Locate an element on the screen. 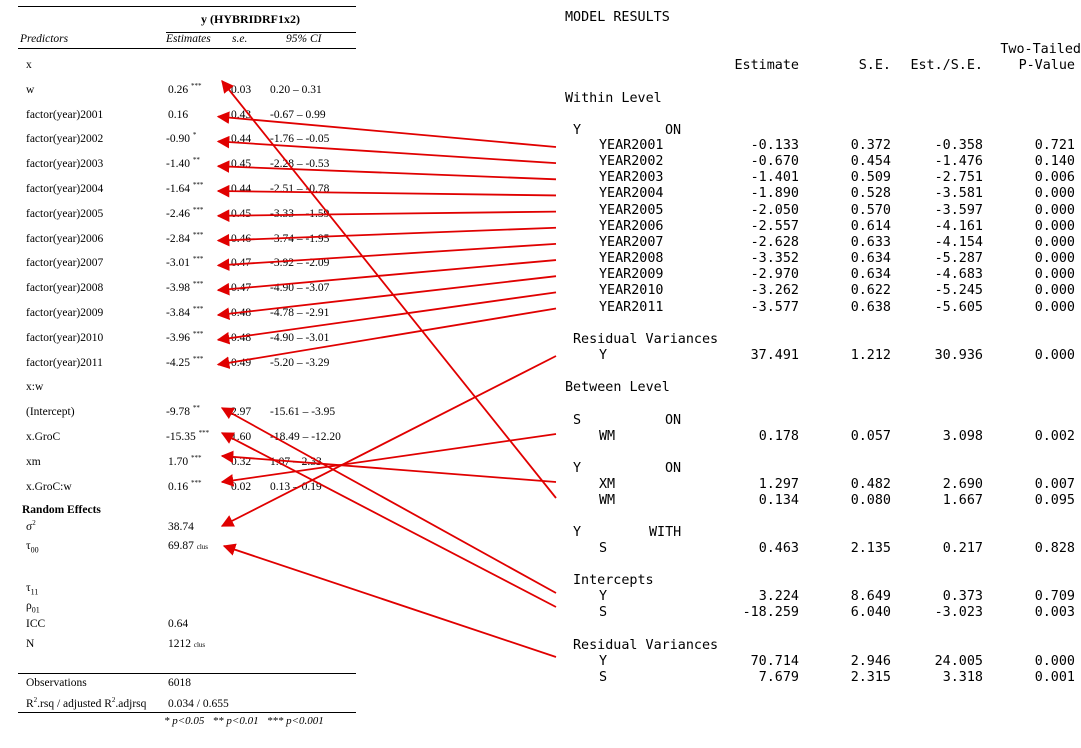 The image size is (1081, 748). mplus-row-est-se: -3.597 is located at coordinates (958, 210).